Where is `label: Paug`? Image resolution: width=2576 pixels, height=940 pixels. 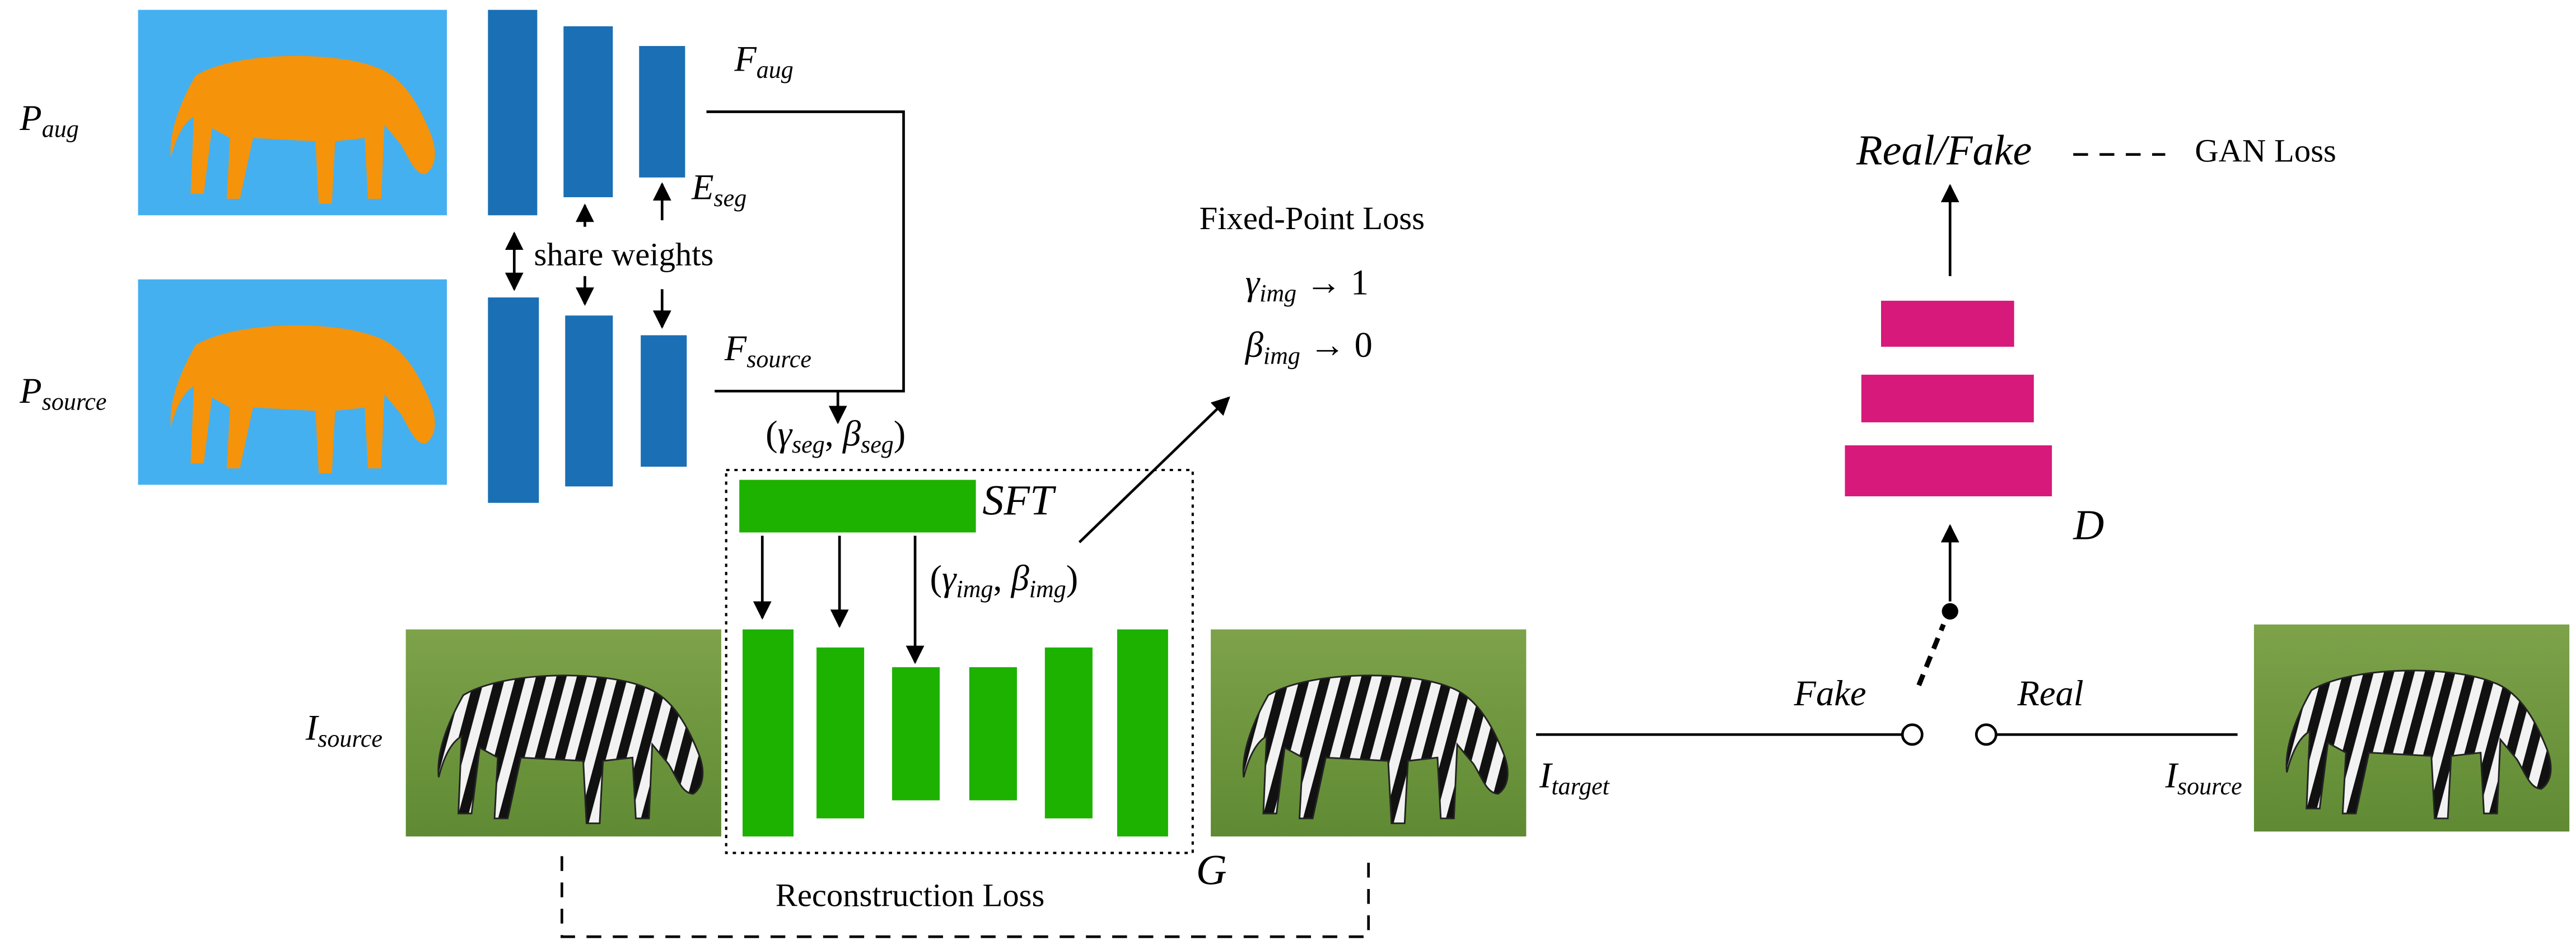 label: Paug is located at coordinates (49, 120).